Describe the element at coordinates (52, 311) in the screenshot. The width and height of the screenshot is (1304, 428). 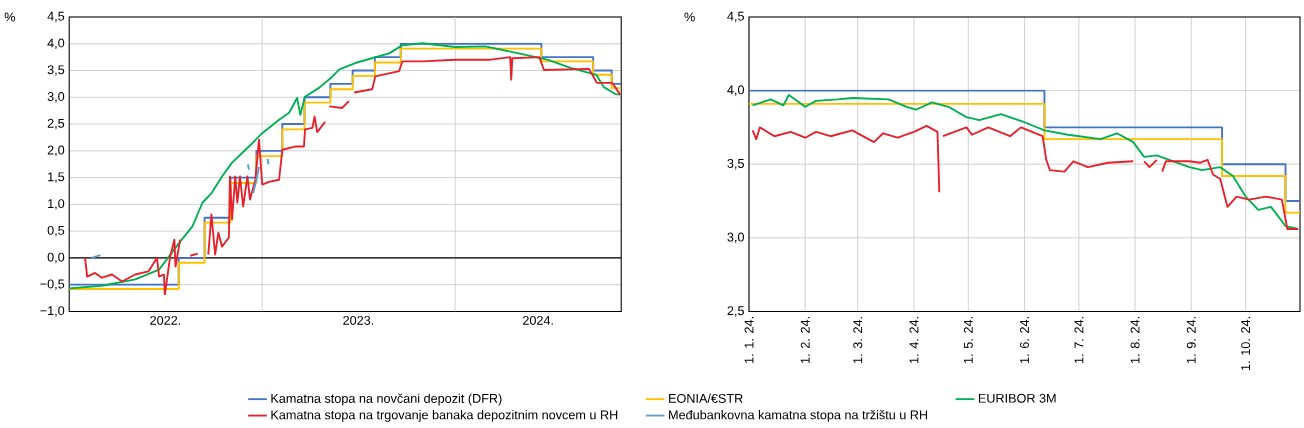
I see `y-tick-label: −1,0` at that location.